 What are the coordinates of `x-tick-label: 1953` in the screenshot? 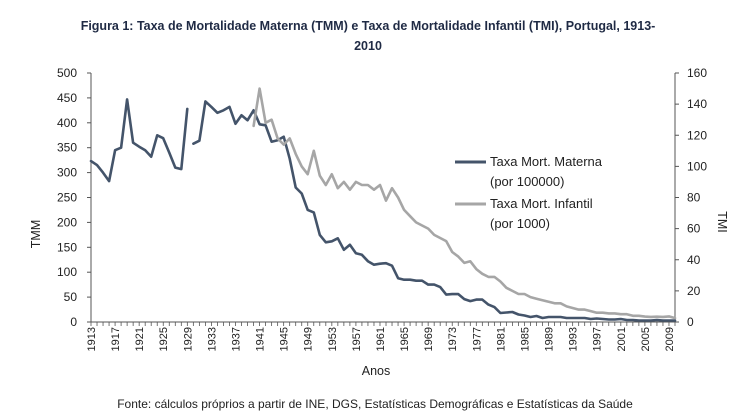 It's located at (333, 339).